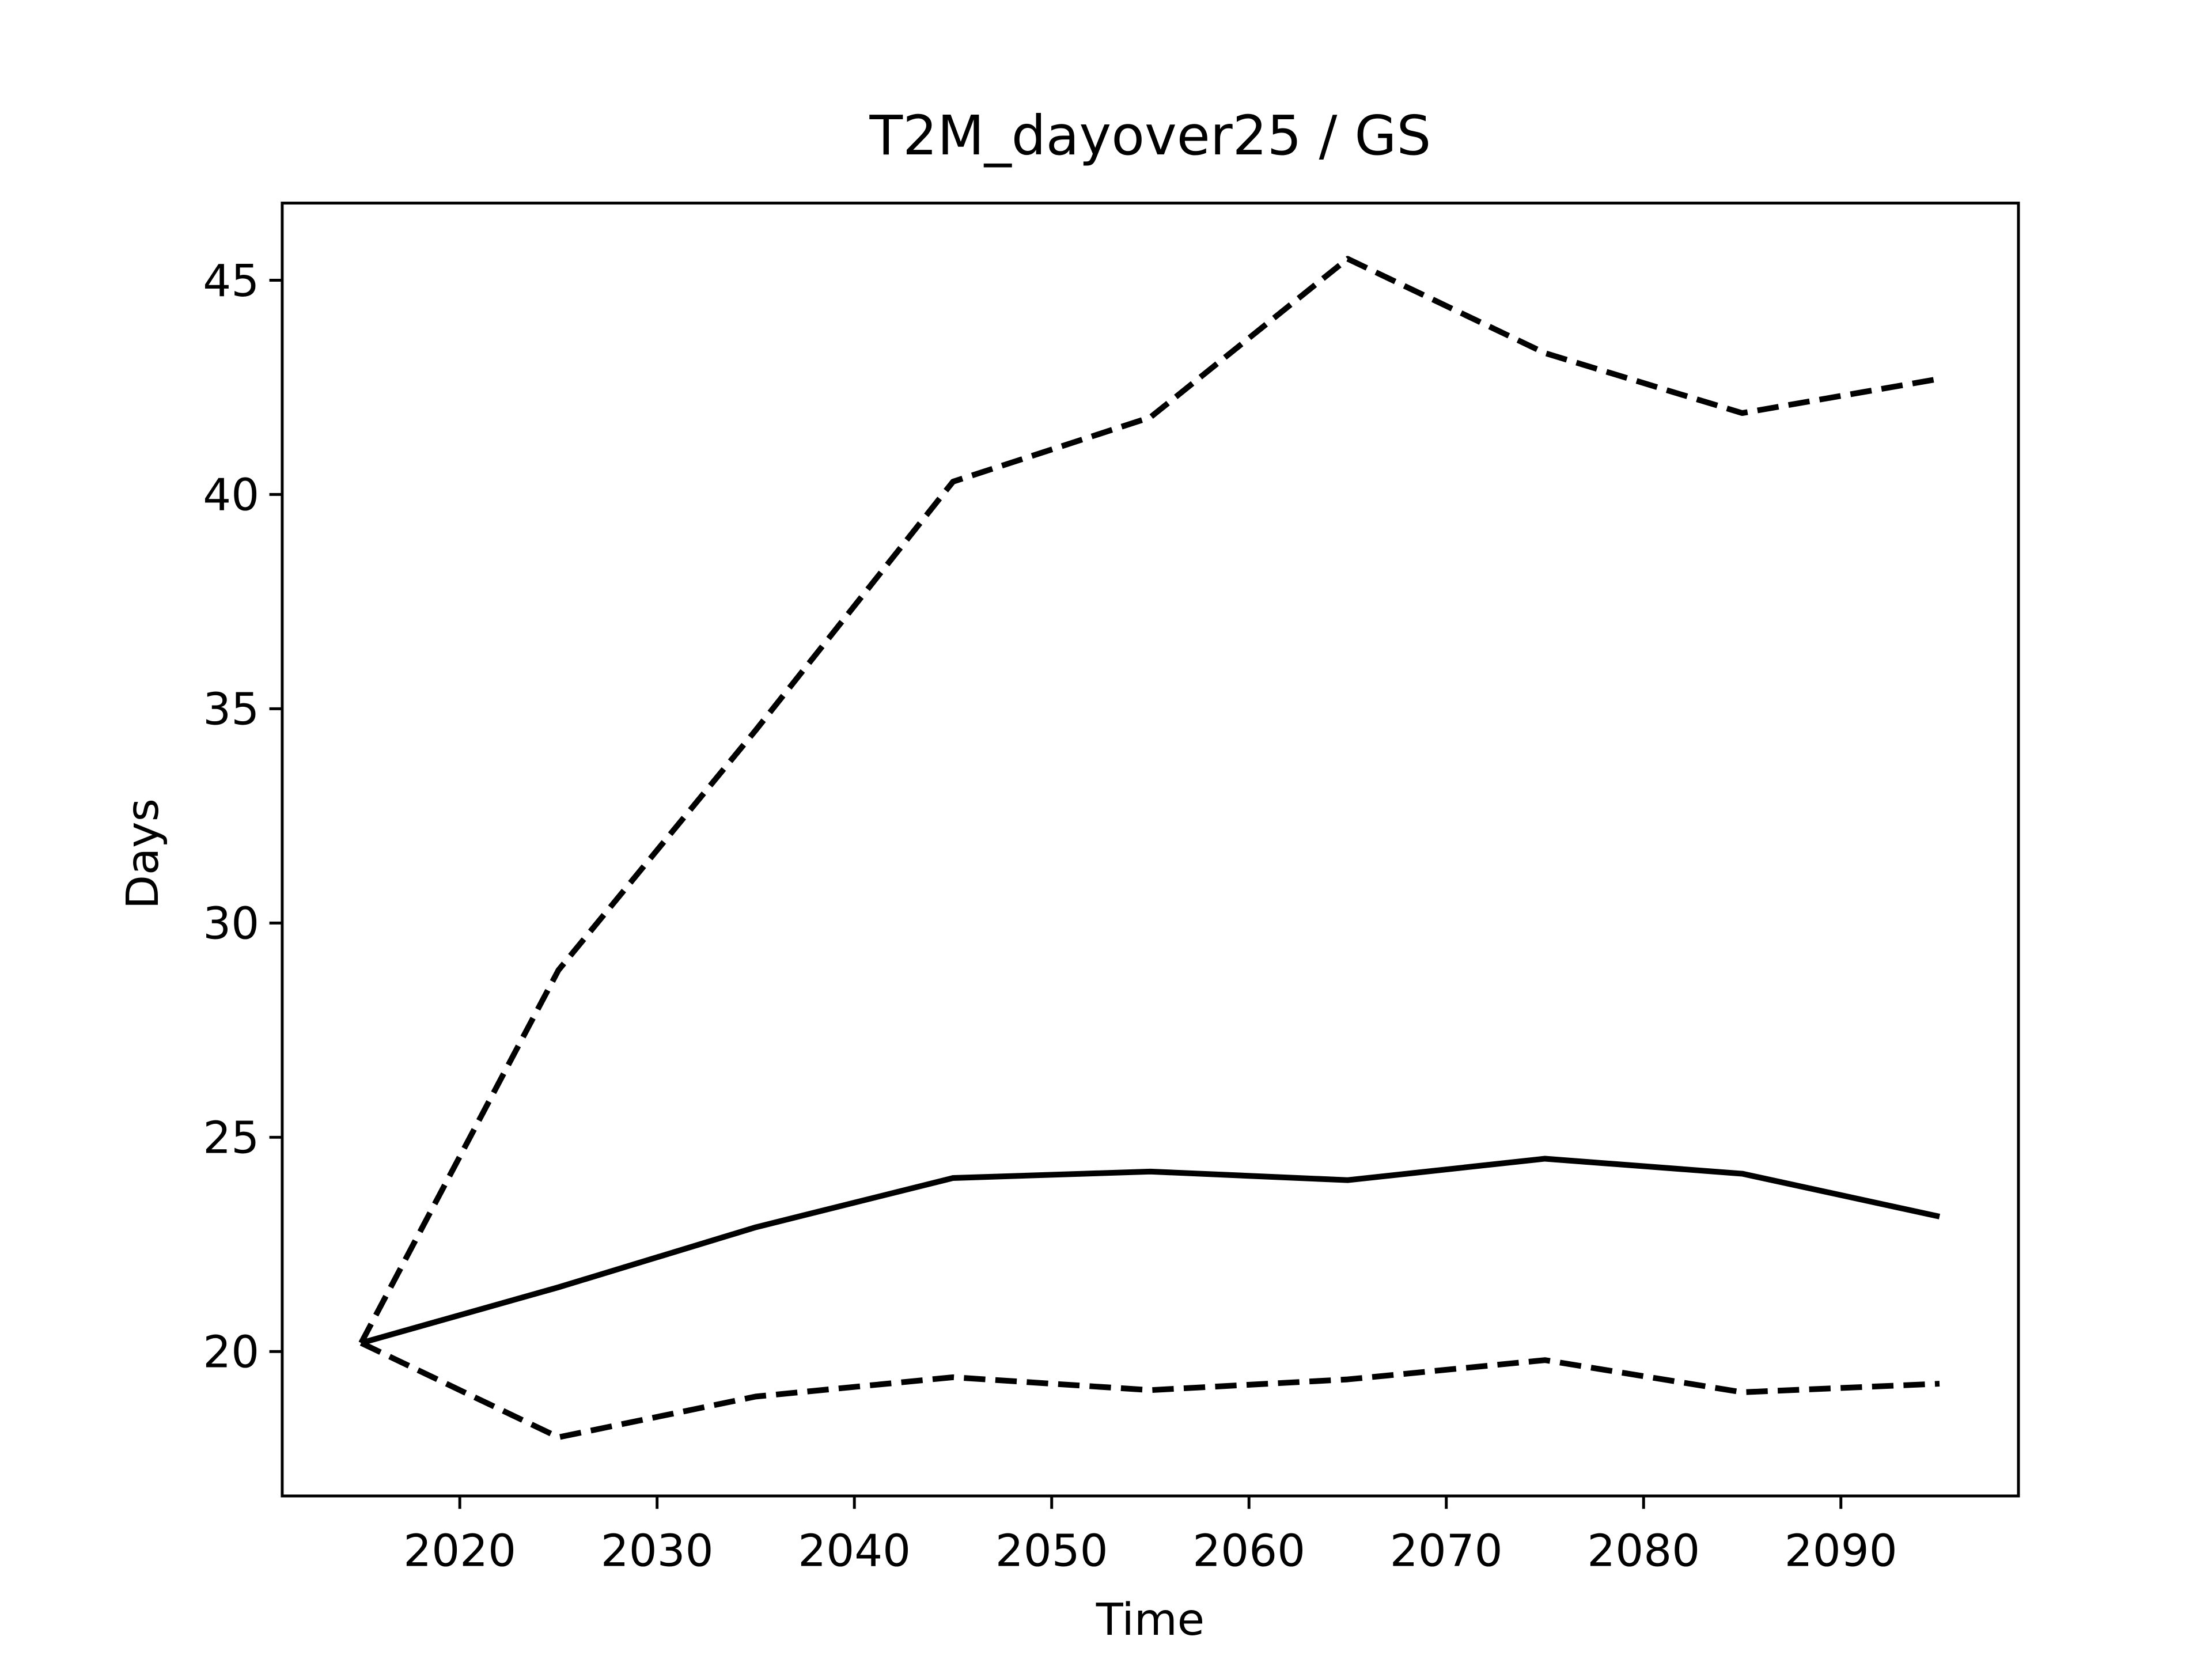 Image resolution: width=2212 pixels, height=1659 pixels. Describe the element at coordinates (1446, 1551) in the screenshot. I see `x-tick-label: 2070` at that location.